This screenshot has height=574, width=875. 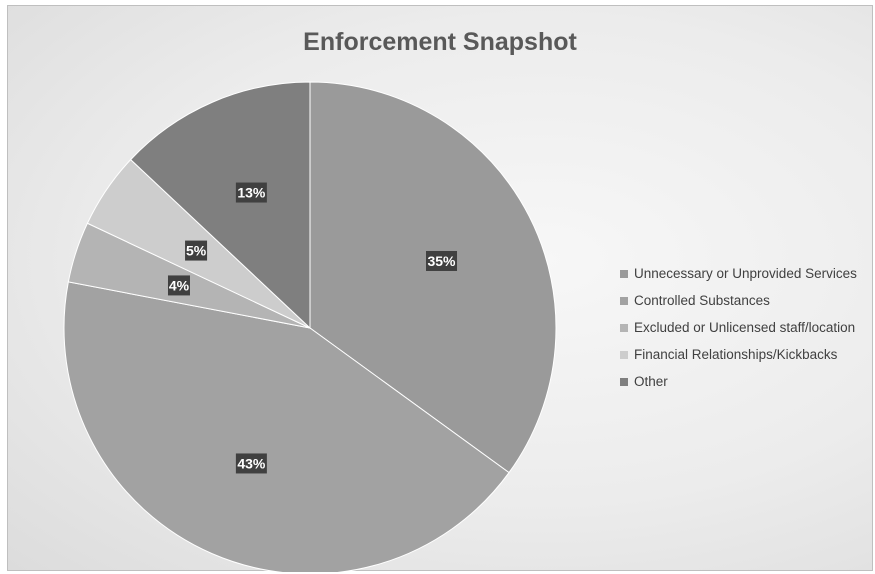 I want to click on chart-title: Enforcement Snapshot, so click(x=440, y=42).